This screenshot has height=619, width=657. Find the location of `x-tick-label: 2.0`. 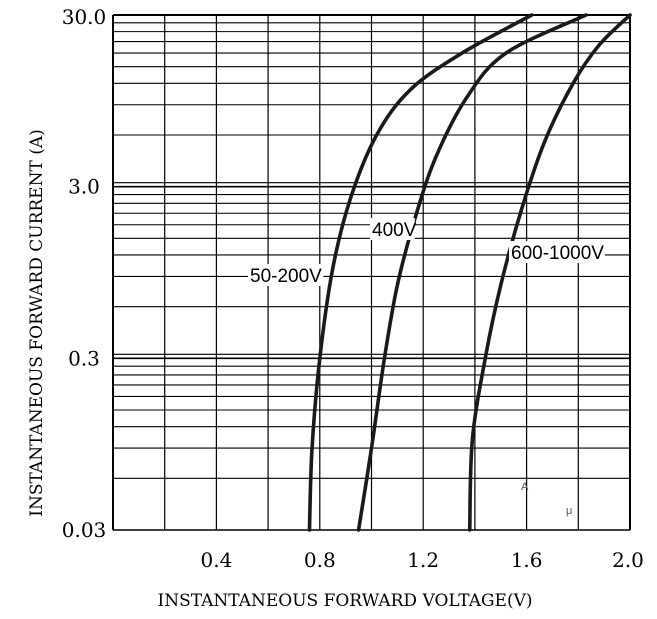

x-tick-label: 2.0 is located at coordinates (628, 560).